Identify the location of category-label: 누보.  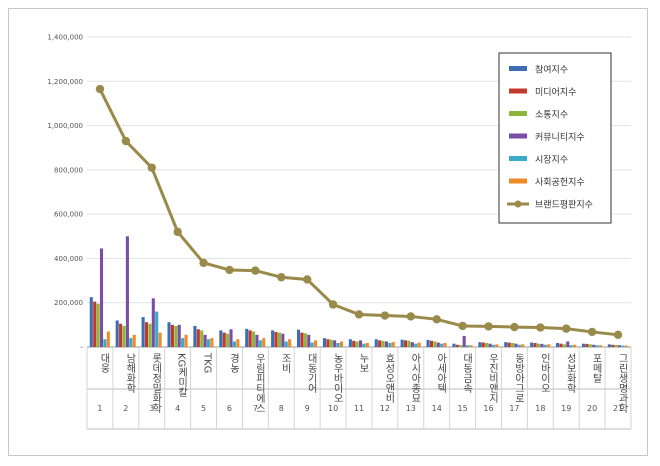
(363, 363).